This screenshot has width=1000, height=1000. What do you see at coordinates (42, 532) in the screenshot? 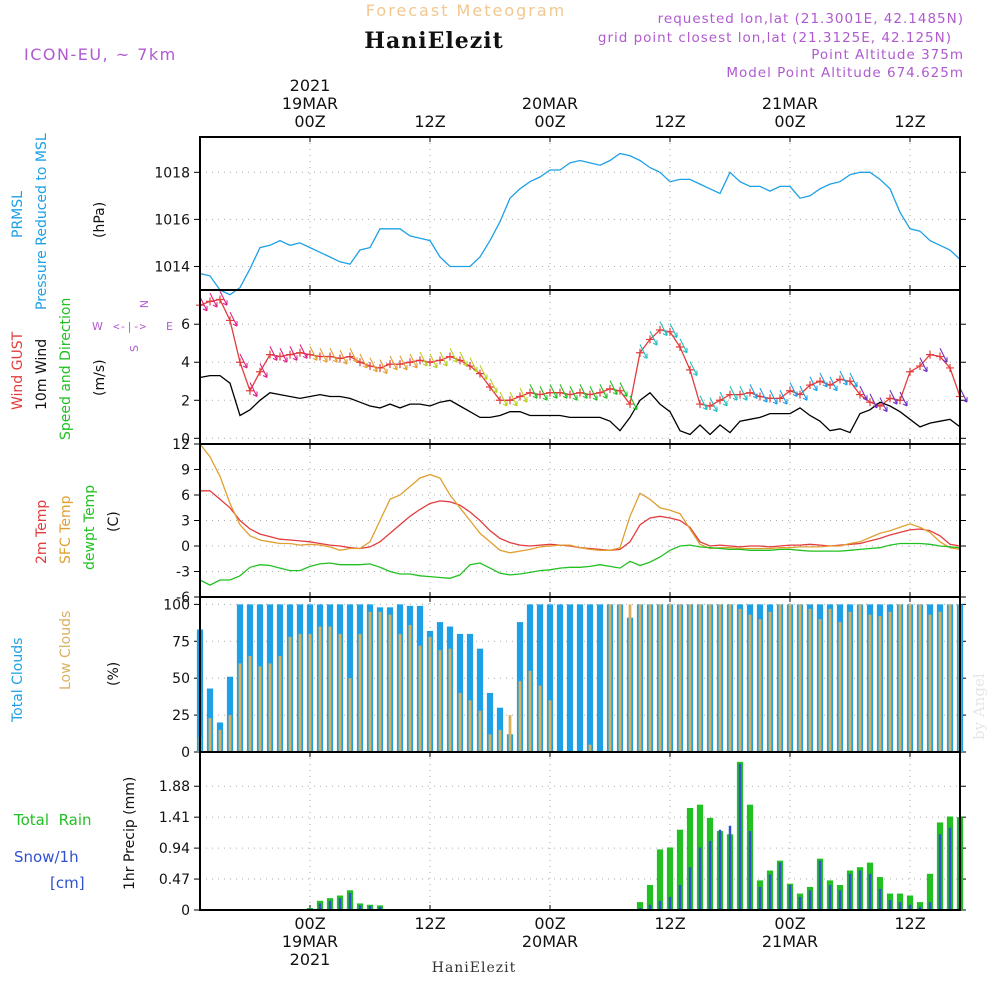
I see `temp2m-ylabel: 2m Temp` at bounding box center [42, 532].